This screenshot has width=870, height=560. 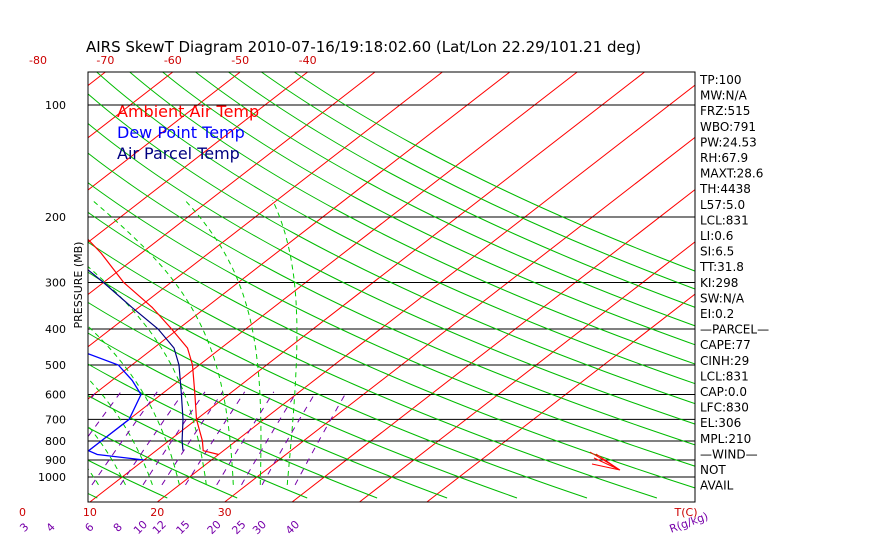 What do you see at coordinates (722, 298) in the screenshot?
I see `index-label: SW:N/A` at bounding box center [722, 298].